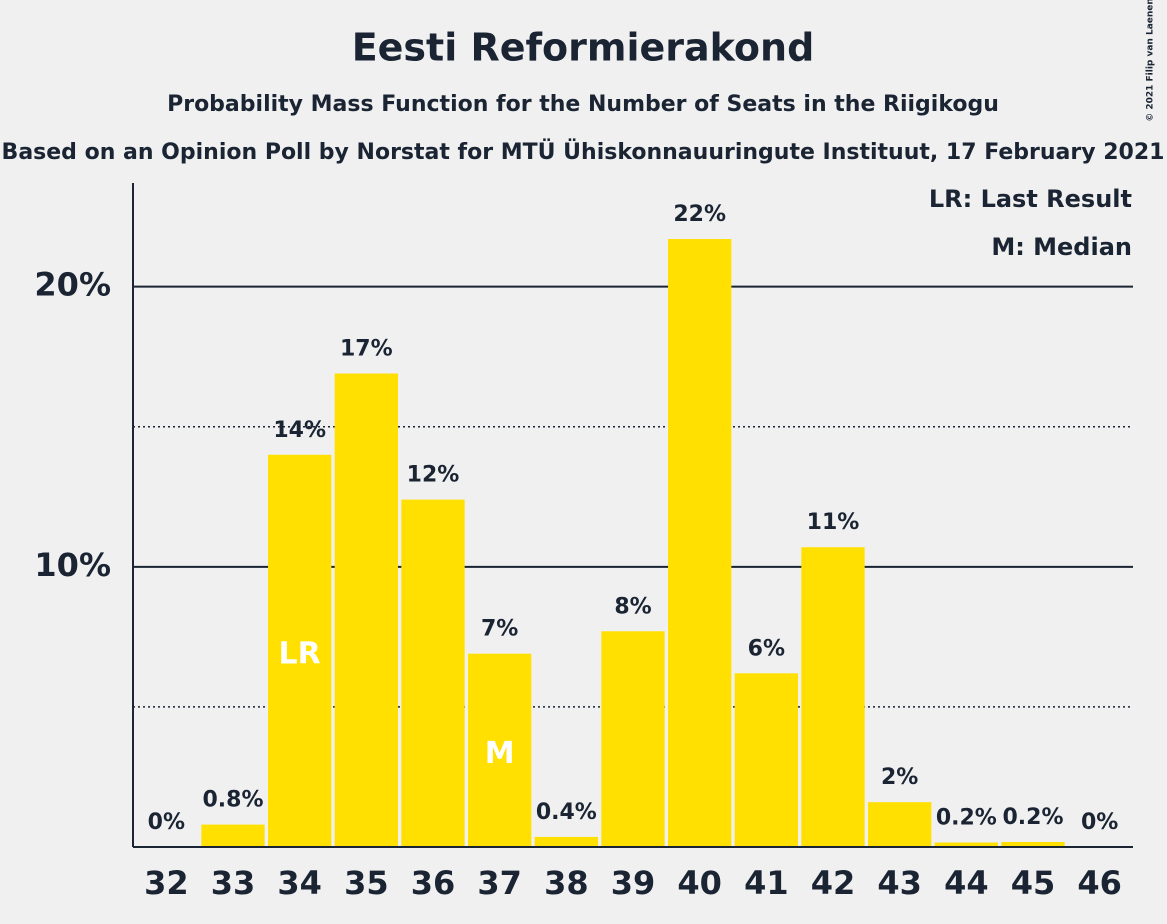  Describe the element at coordinates (833, 522) in the screenshot. I see `value-label: 11%` at that location.